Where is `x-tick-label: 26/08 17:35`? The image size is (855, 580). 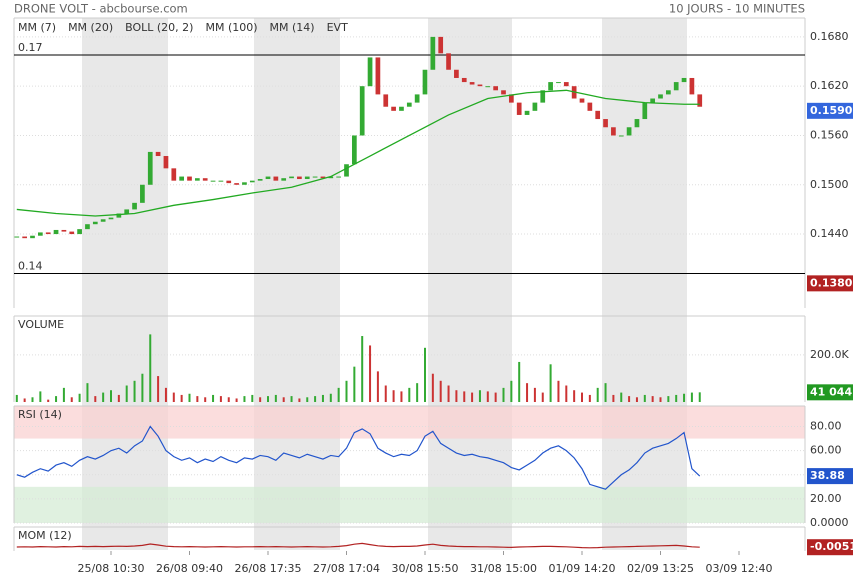 x-tick-label: 26/08 17:35 is located at coordinates (268, 568).